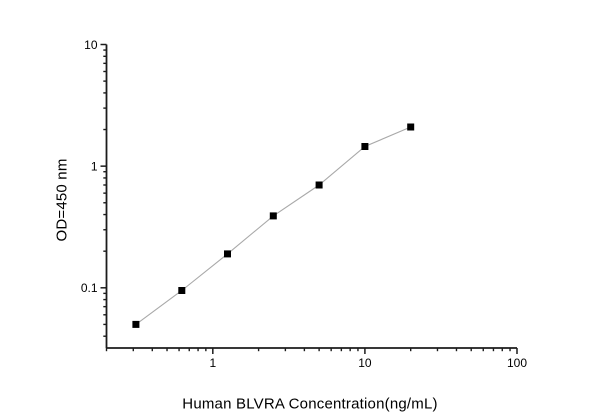 The height and width of the screenshot is (419, 600). I want to click on y-tick-label: 1, so click(94, 166).